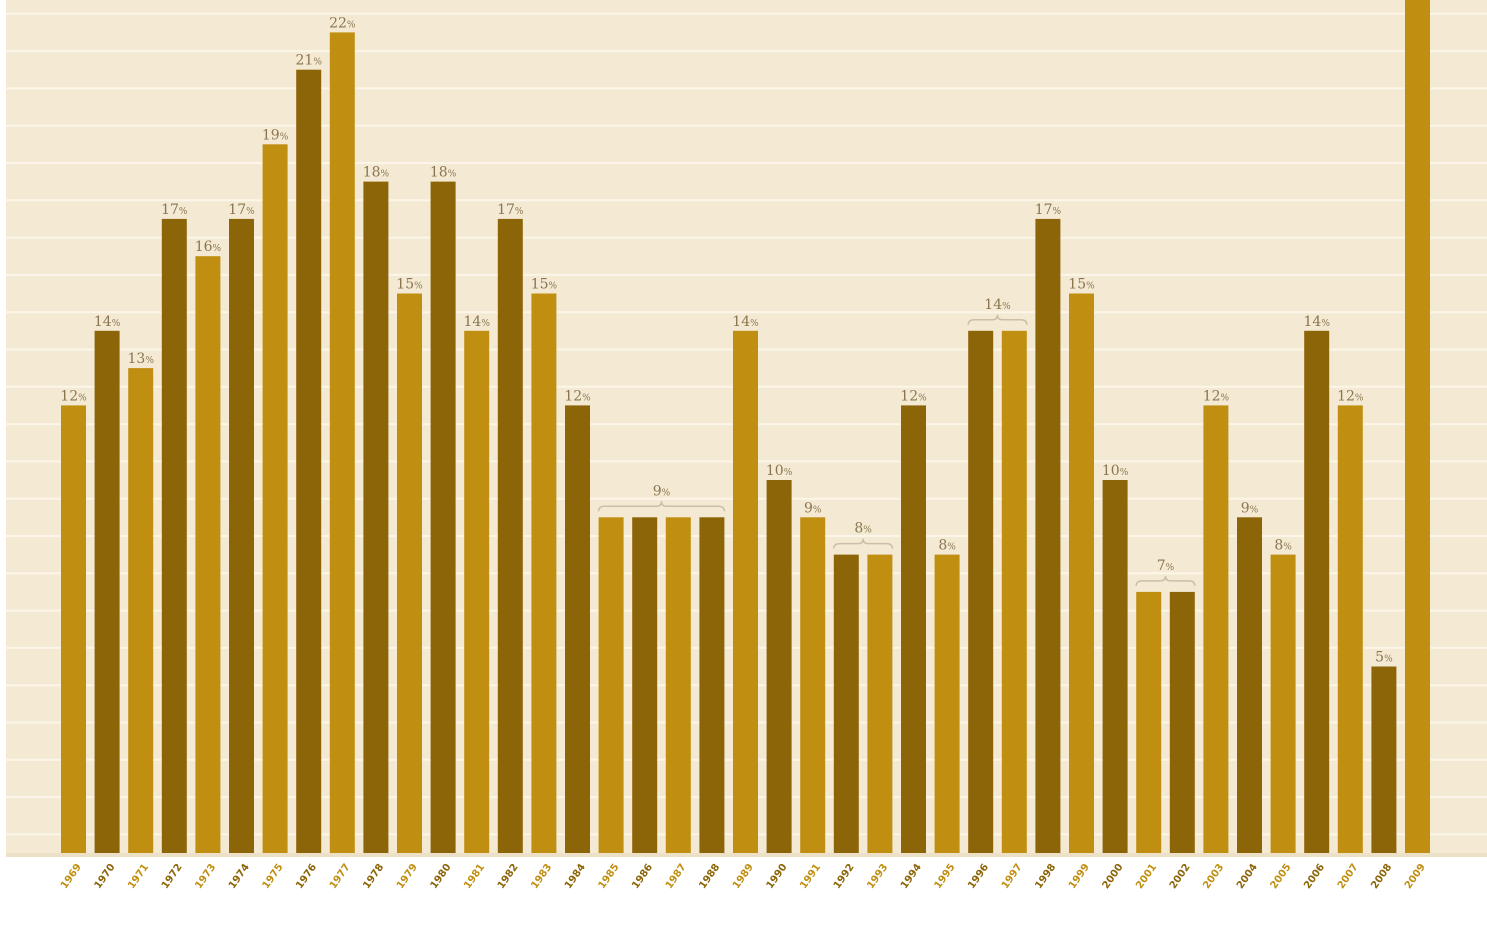 Image resolution: width=1487 pixels, height=926 pixels. Describe the element at coordinates (71, 876) in the screenshot. I see `x-label-1969: 1969` at that location.